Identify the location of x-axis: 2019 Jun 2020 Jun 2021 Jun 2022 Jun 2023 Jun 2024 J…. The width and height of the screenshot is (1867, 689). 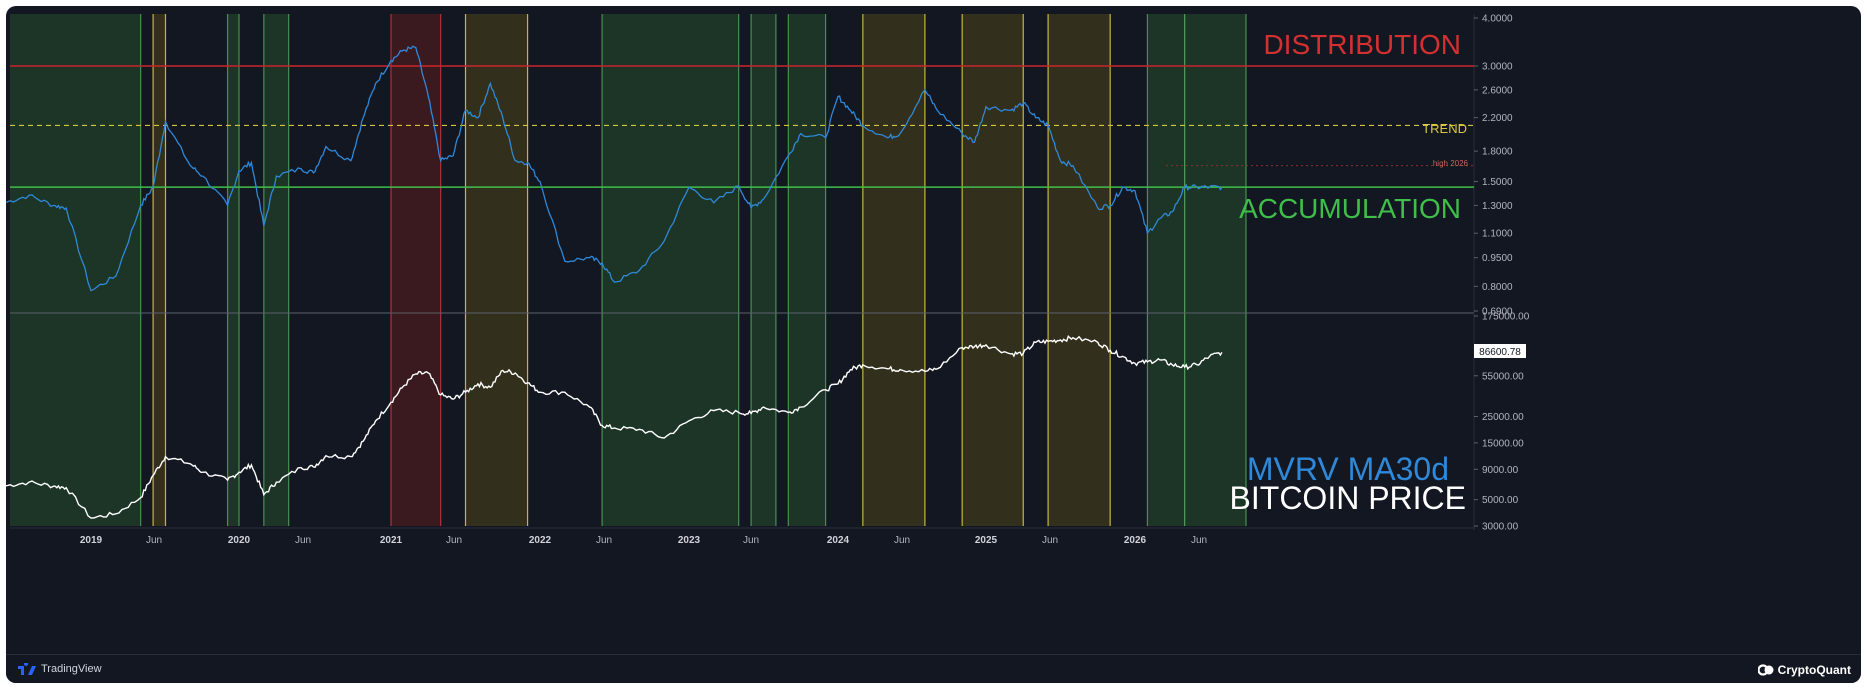
(643, 540).